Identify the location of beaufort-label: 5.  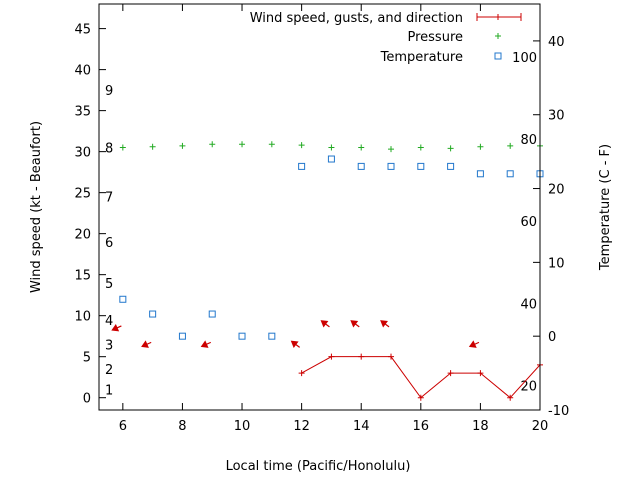
(109, 284).